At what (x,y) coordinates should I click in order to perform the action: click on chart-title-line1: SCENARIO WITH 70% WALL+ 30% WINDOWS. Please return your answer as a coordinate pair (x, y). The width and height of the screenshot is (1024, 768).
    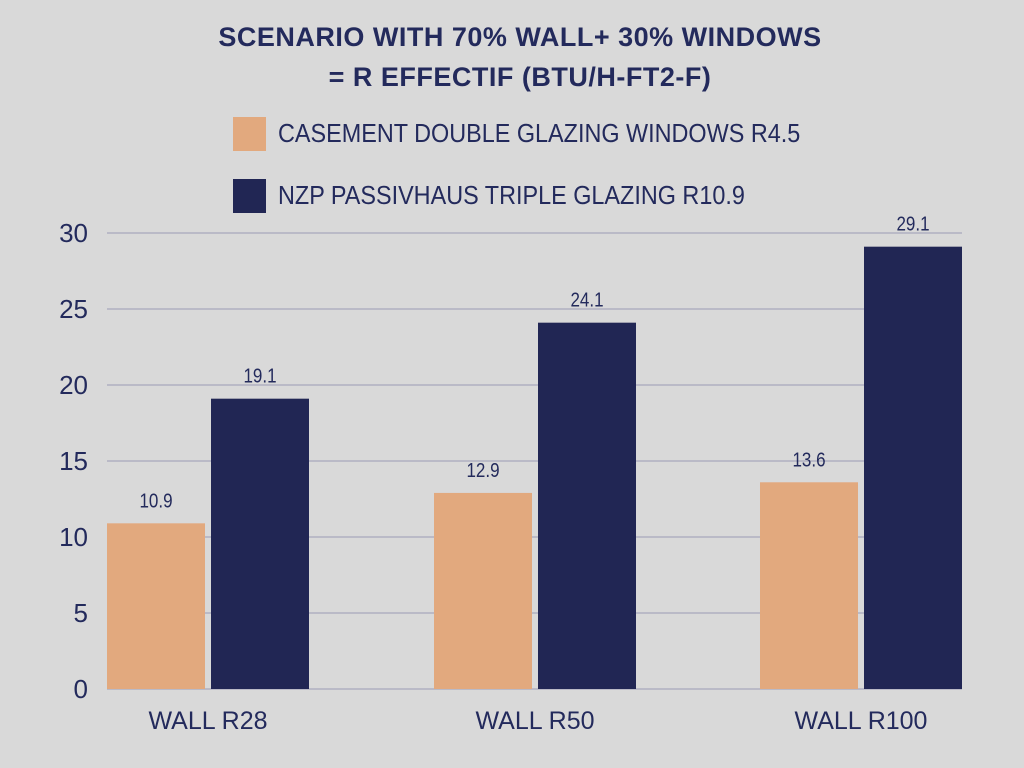
    Looking at the image, I should click on (520, 37).